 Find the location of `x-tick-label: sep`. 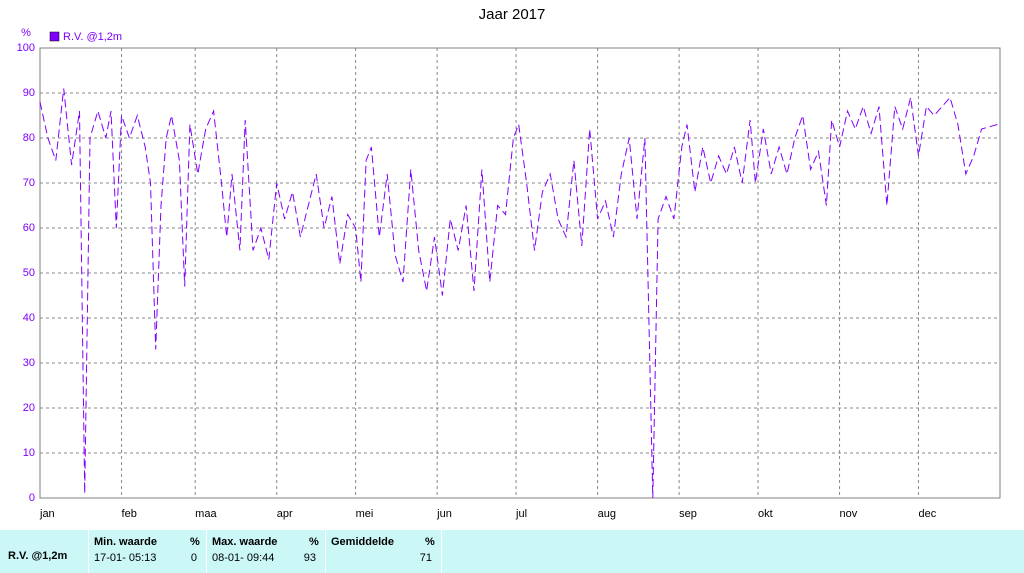

x-tick-label: sep is located at coordinates (688, 514).